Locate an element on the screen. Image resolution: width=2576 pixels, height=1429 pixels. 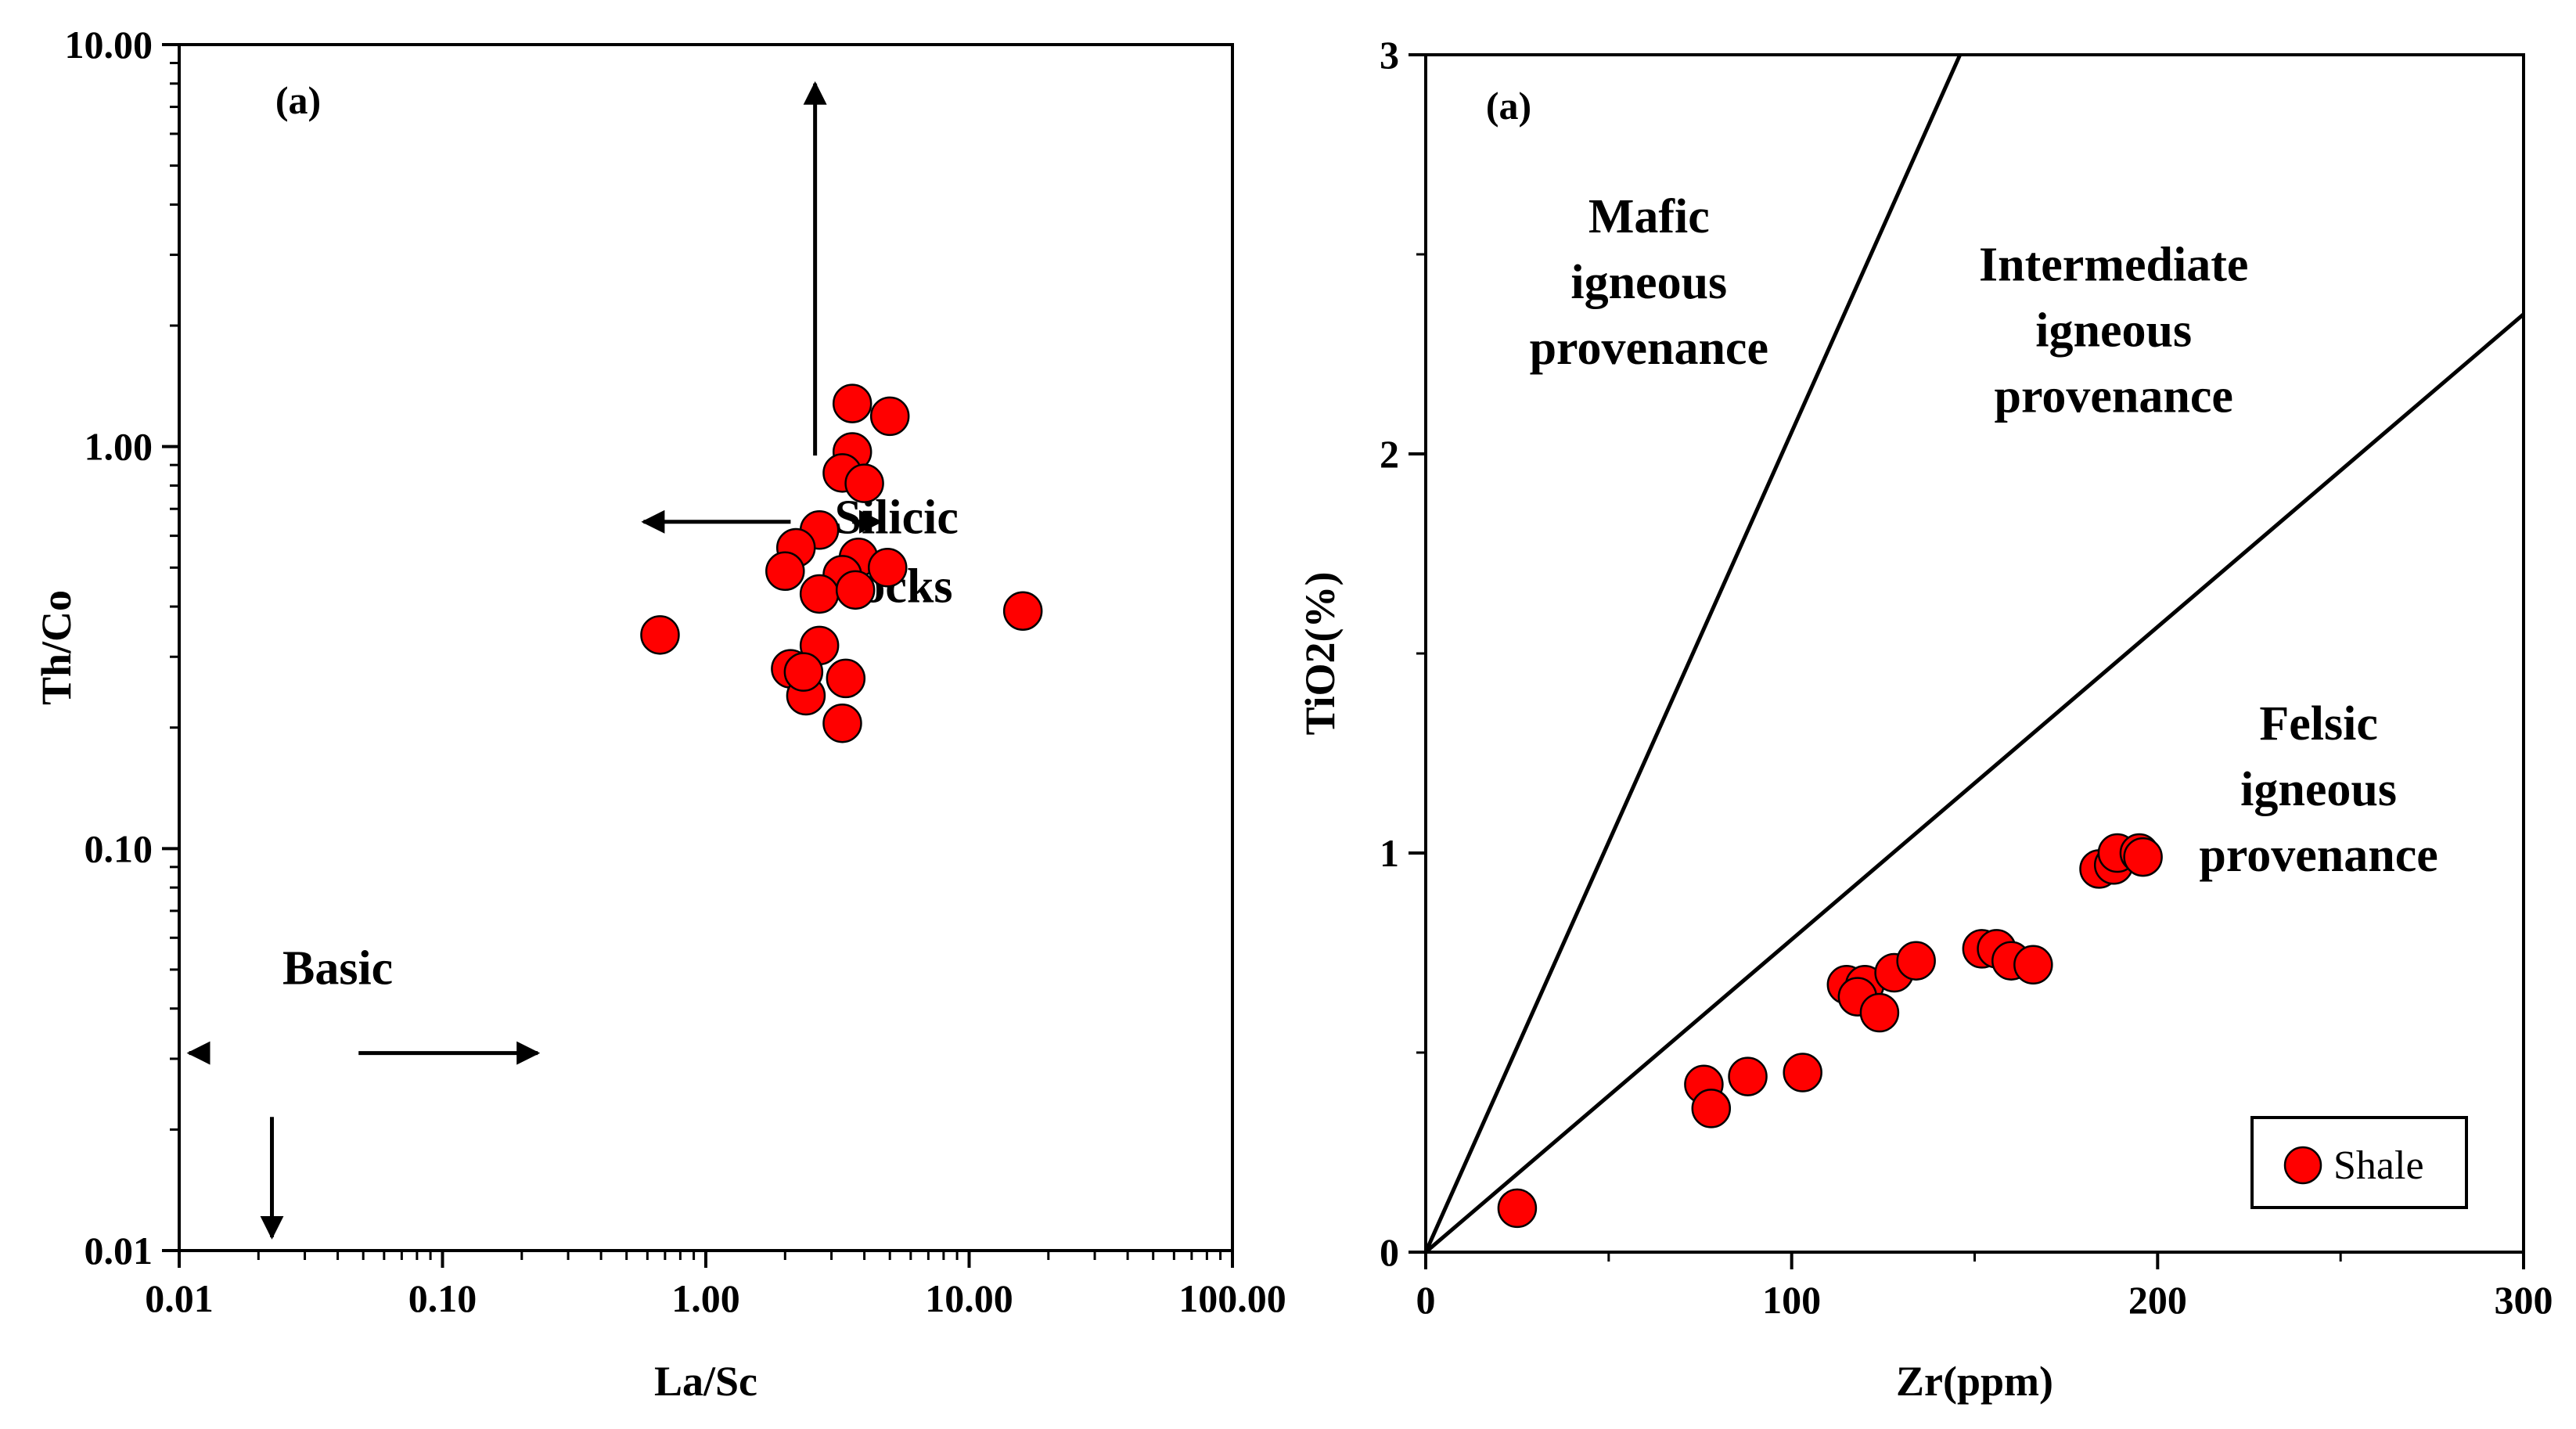
y-tick-label: 0.01 is located at coordinates (119, 1250).